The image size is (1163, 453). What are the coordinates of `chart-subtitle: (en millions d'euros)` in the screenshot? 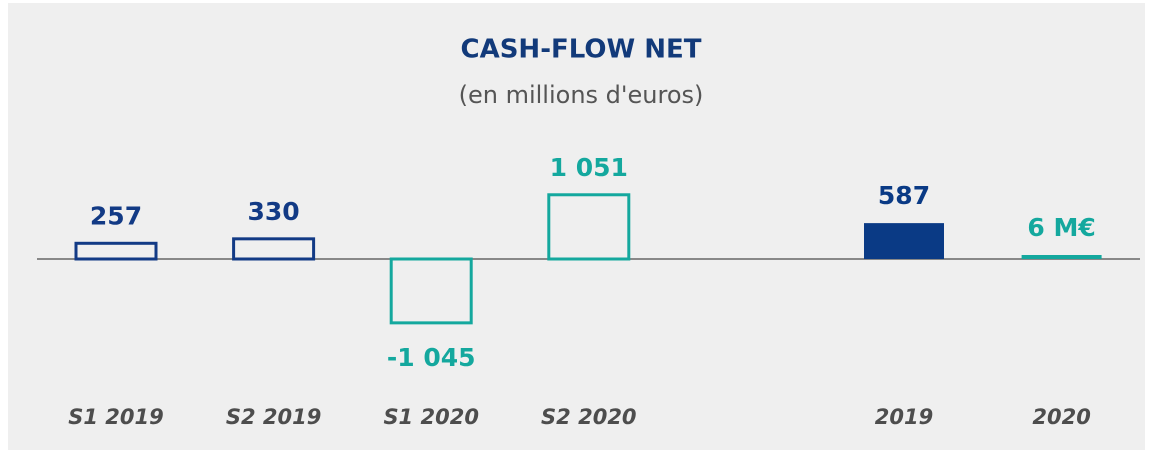 It's located at (581, 95).